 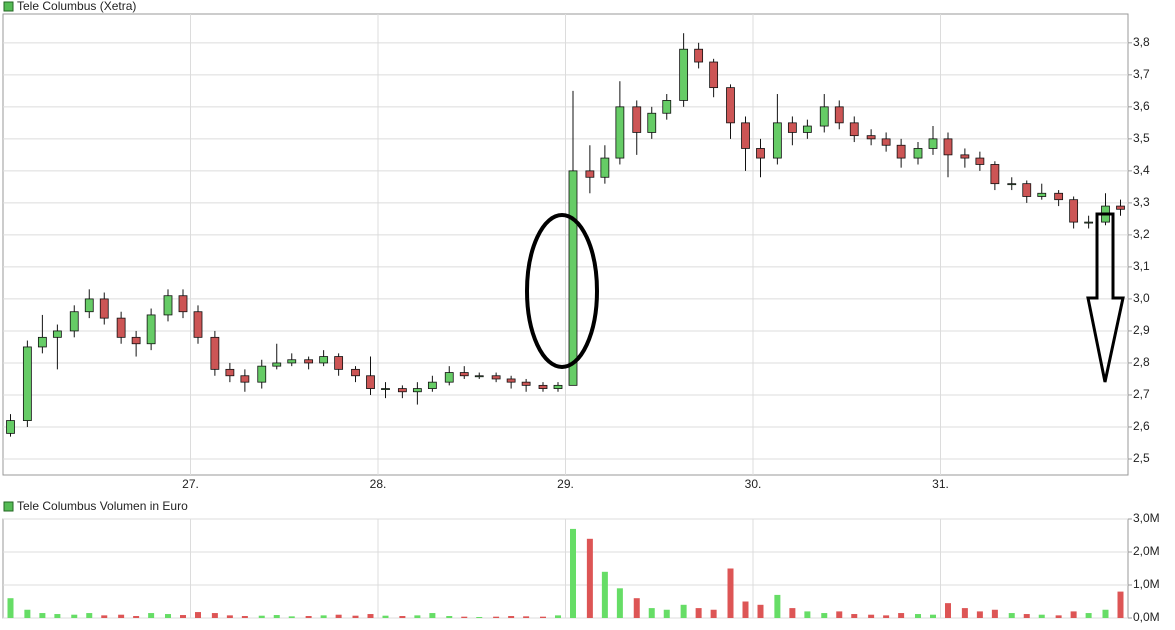 I want to click on y-tick-label: 2,0M, so click(x=1146, y=551).